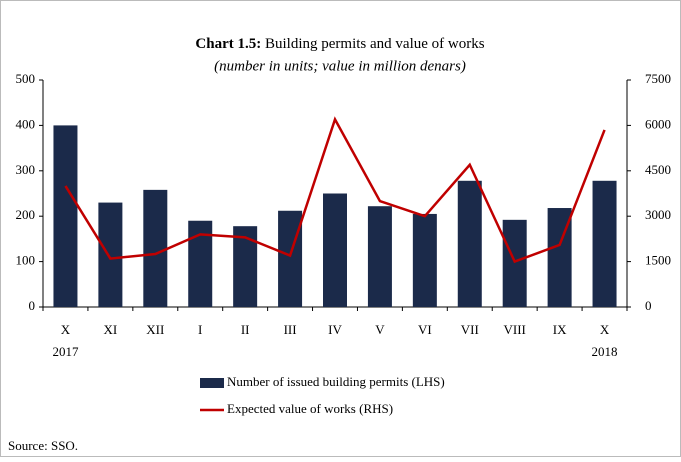 The image size is (681, 462). What do you see at coordinates (245, 329) in the screenshot?
I see `x-tick-label: II` at bounding box center [245, 329].